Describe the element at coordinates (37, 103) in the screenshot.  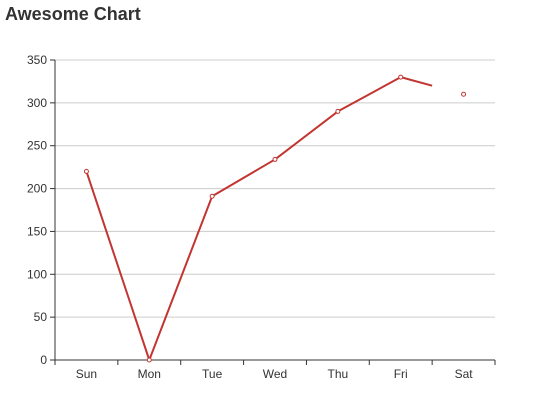
I see `y-tick-label: 300` at that location.